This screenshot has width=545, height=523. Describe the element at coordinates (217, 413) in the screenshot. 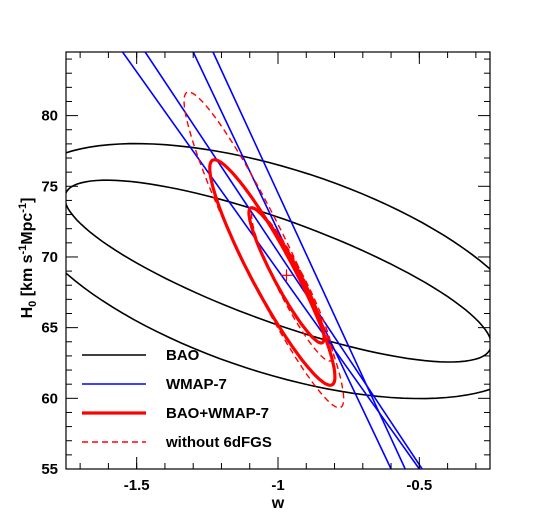

I see `legend-label-bao-wmap7: BAO+WMAP-7` at that location.